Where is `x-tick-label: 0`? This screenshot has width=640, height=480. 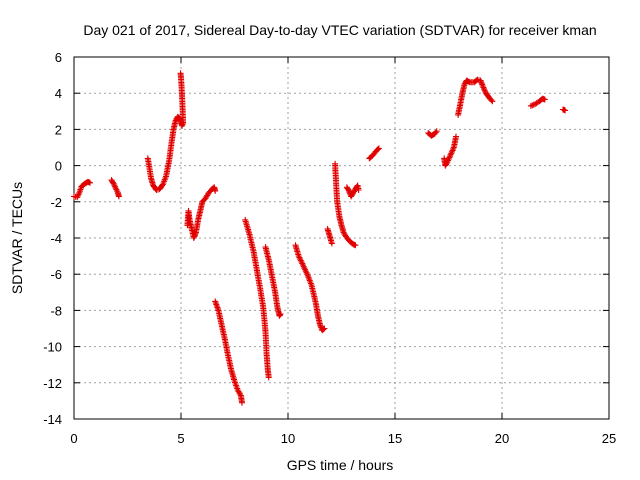 x-tick-label: 0 is located at coordinates (73, 438).